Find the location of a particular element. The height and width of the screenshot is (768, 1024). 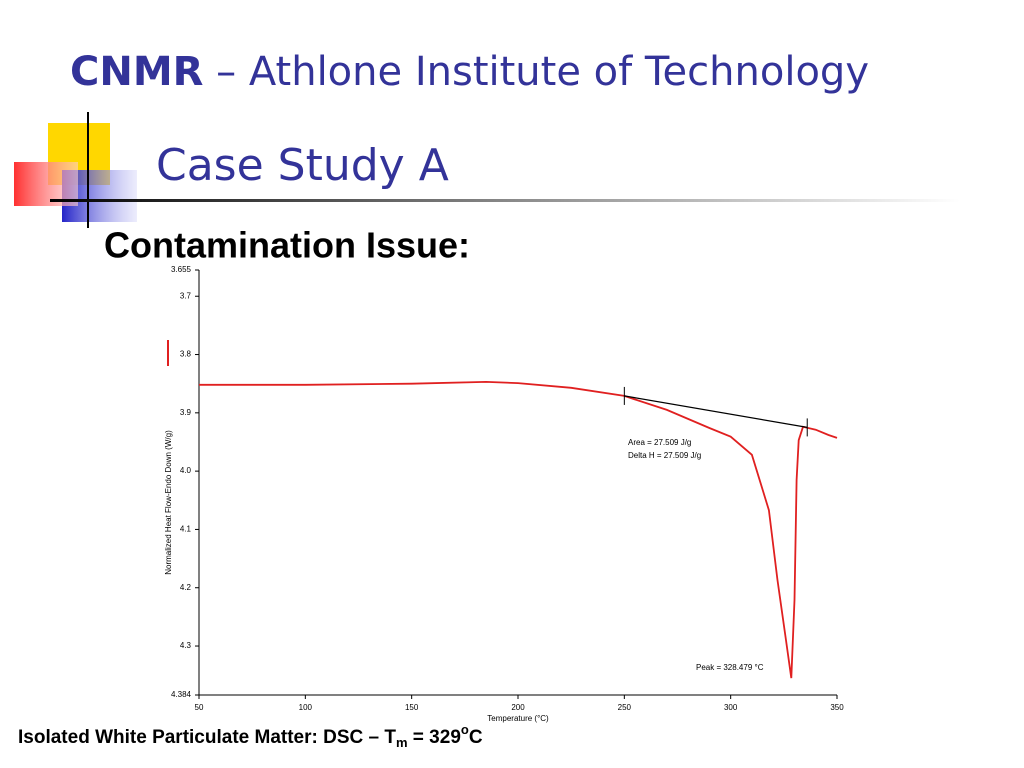

heading: Contamination Issue: is located at coordinates (287, 245).